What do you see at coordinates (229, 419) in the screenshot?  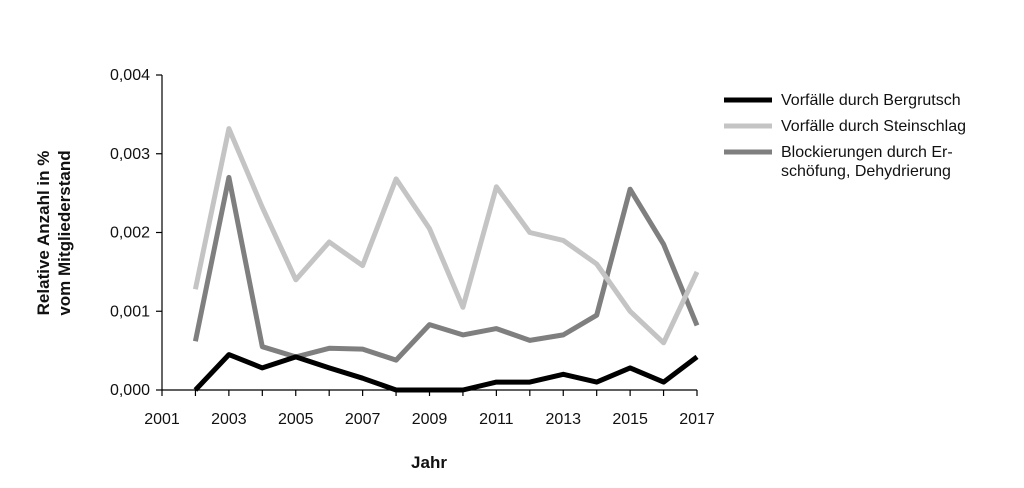 I see `x-tick-label: 2003` at bounding box center [229, 419].